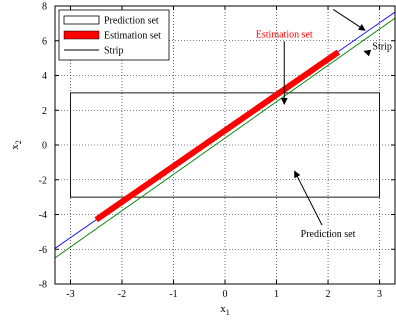  What do you see at coordinates (131, 21) in the screenshot?
I see `legend-label: Prediction set` at bounding box center [131, 21].